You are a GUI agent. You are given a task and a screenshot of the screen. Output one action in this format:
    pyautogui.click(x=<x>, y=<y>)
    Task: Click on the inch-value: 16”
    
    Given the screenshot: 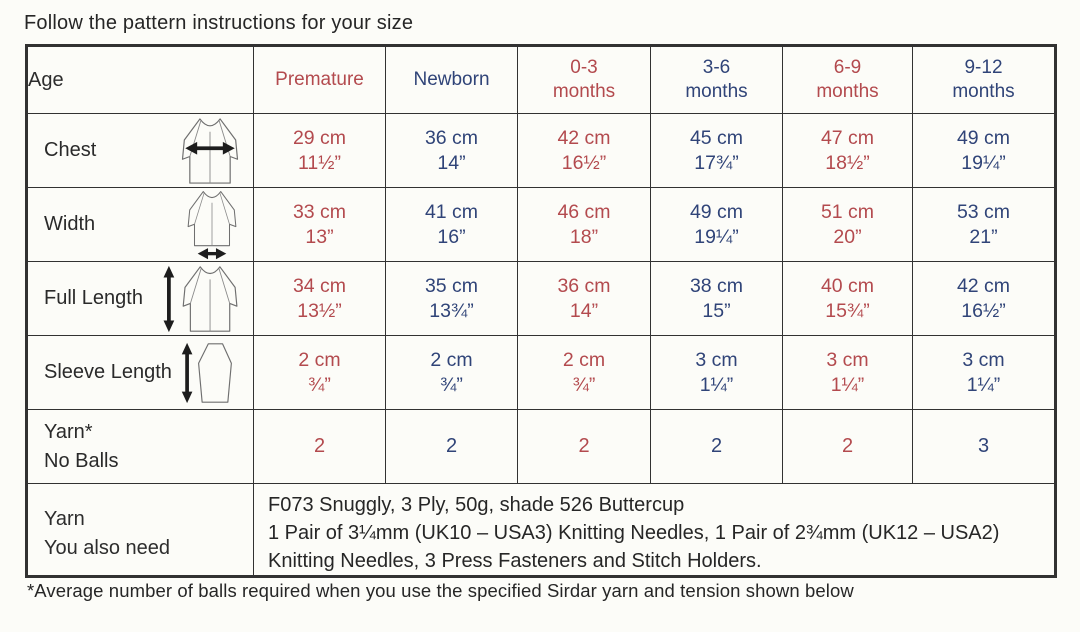 What is the action you would take?
    pyautogui.click(x=451, y=237)
    